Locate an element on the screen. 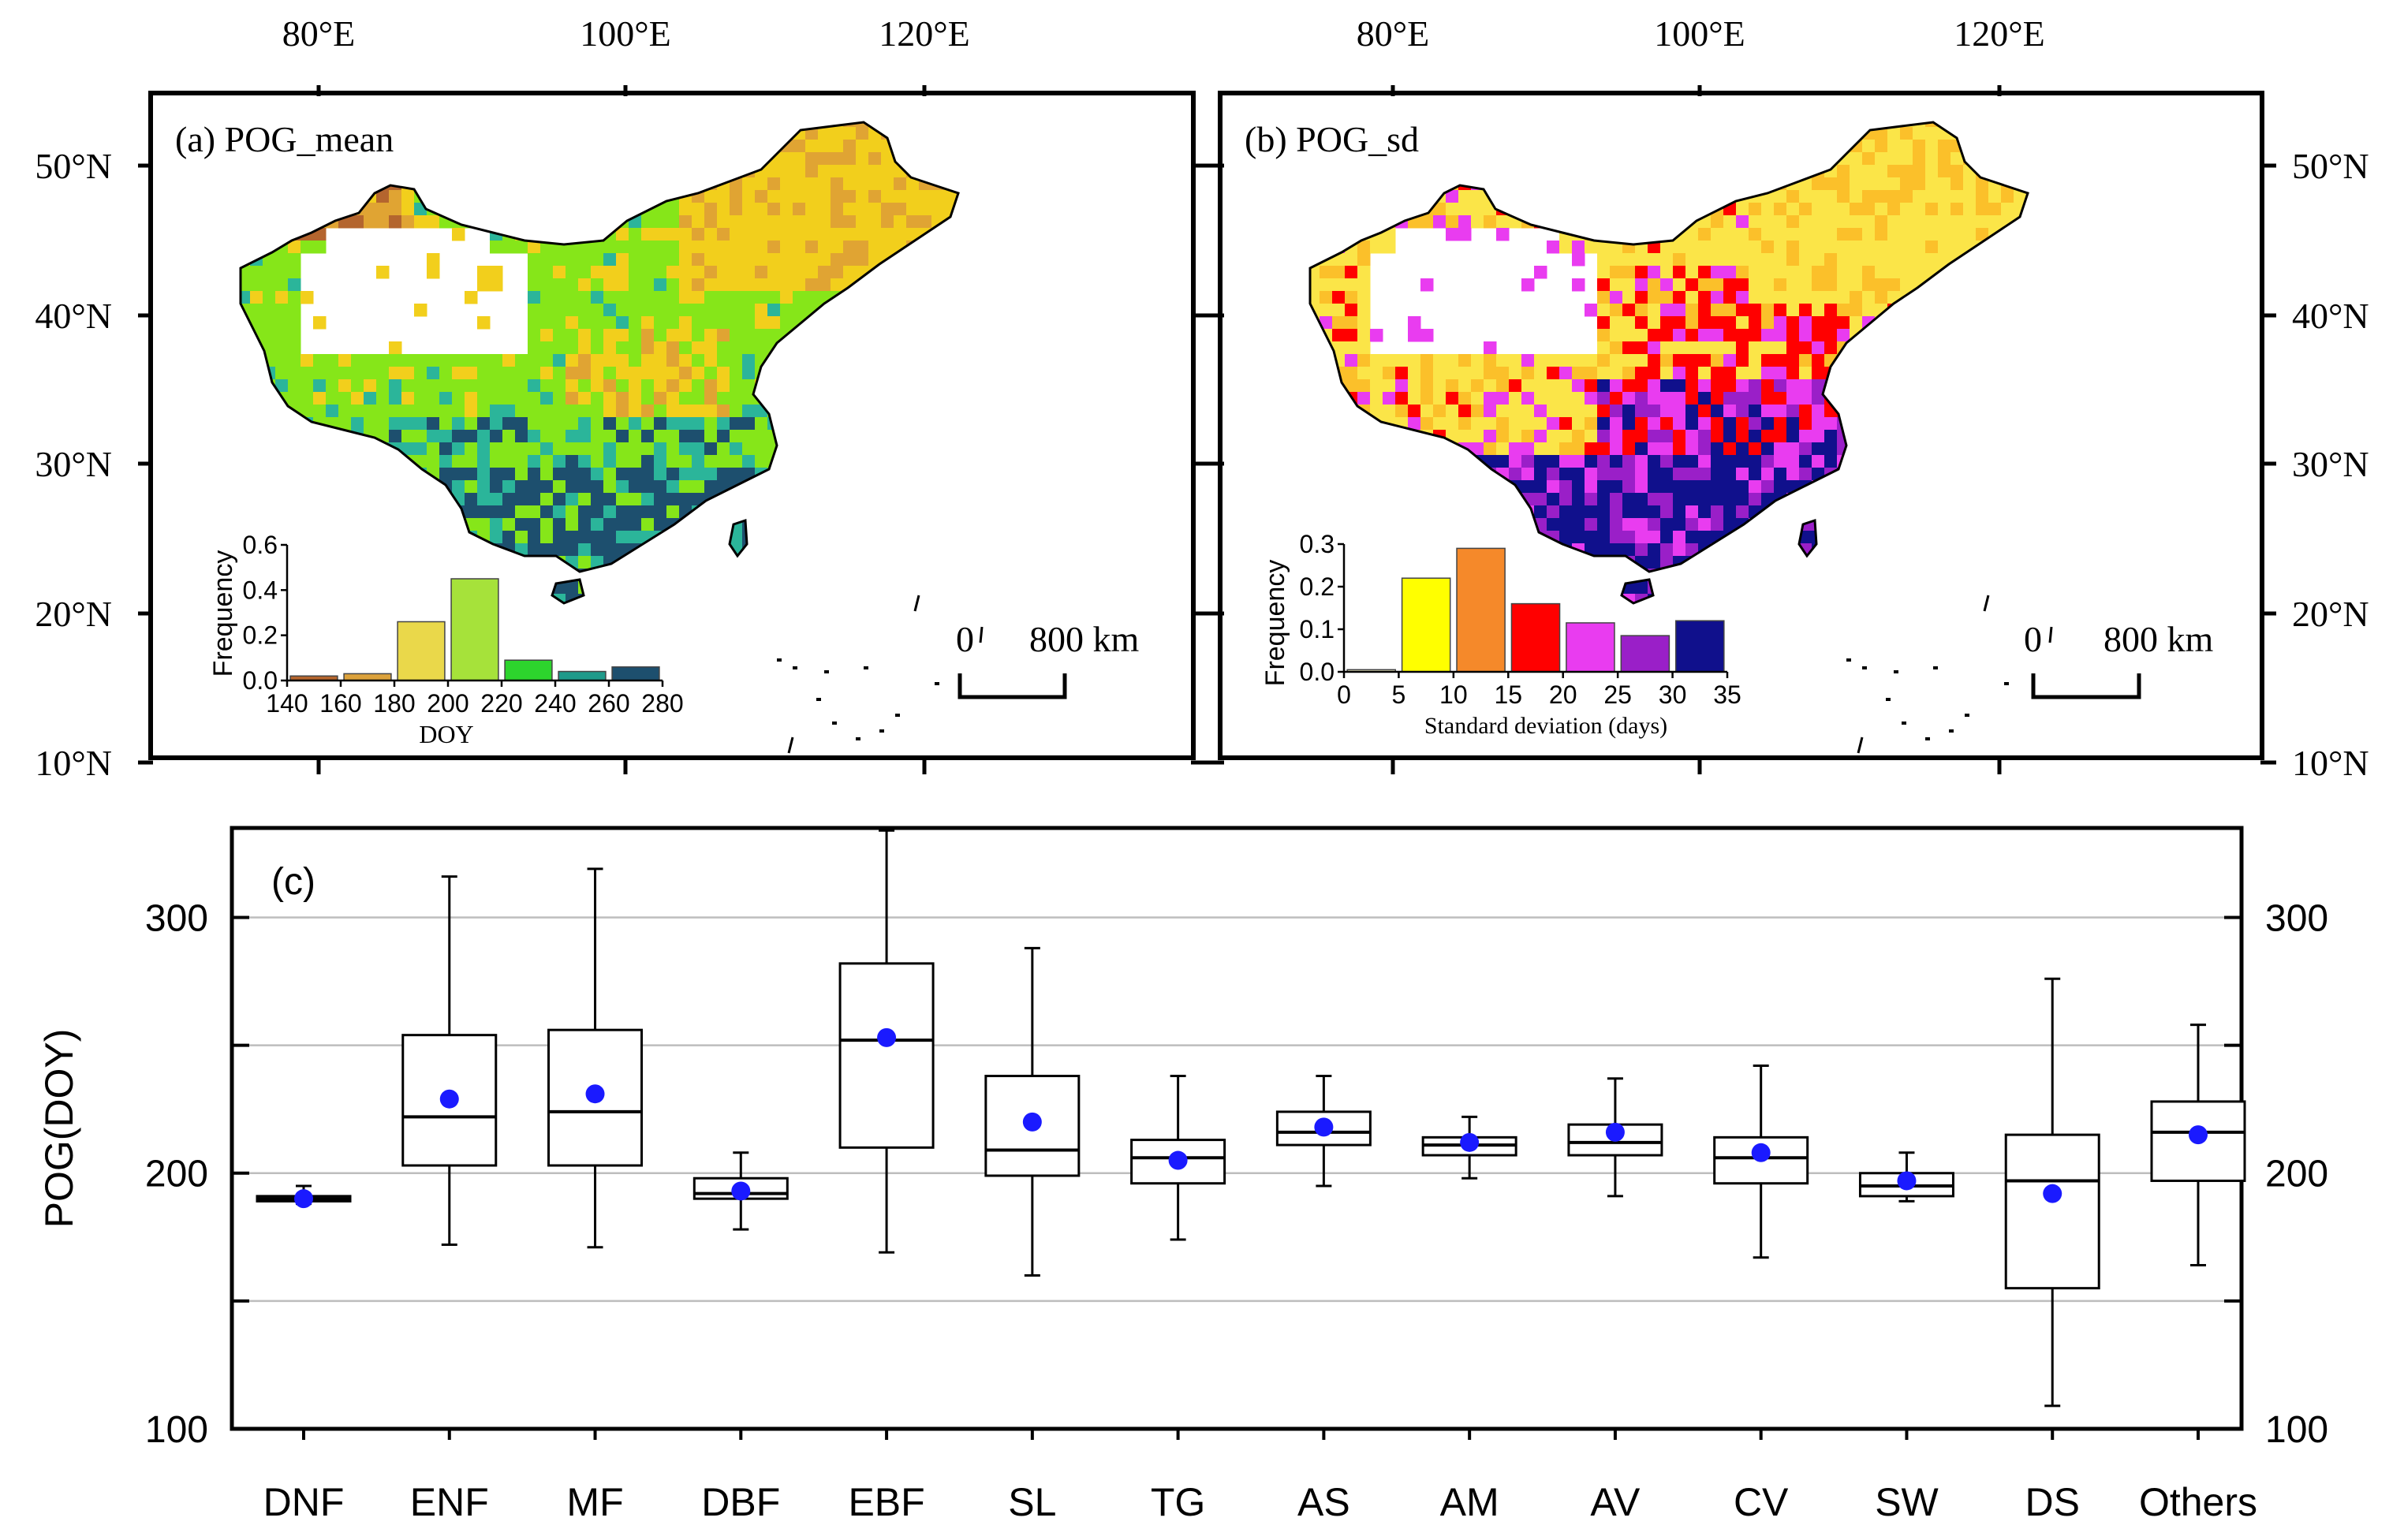  box-ebf is located at coordinates (886, 1041).